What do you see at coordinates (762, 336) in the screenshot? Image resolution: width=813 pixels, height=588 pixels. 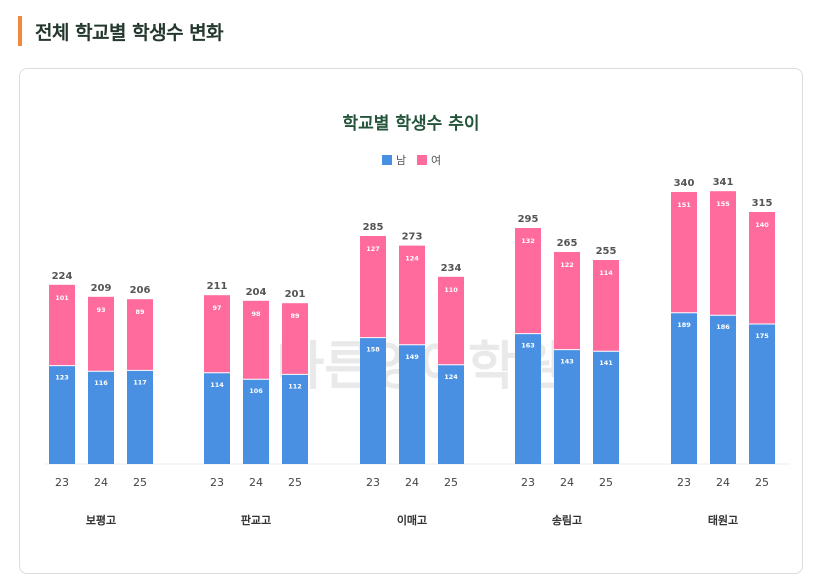 I see `male-value-label: 175` at bounding box center [762, 336].